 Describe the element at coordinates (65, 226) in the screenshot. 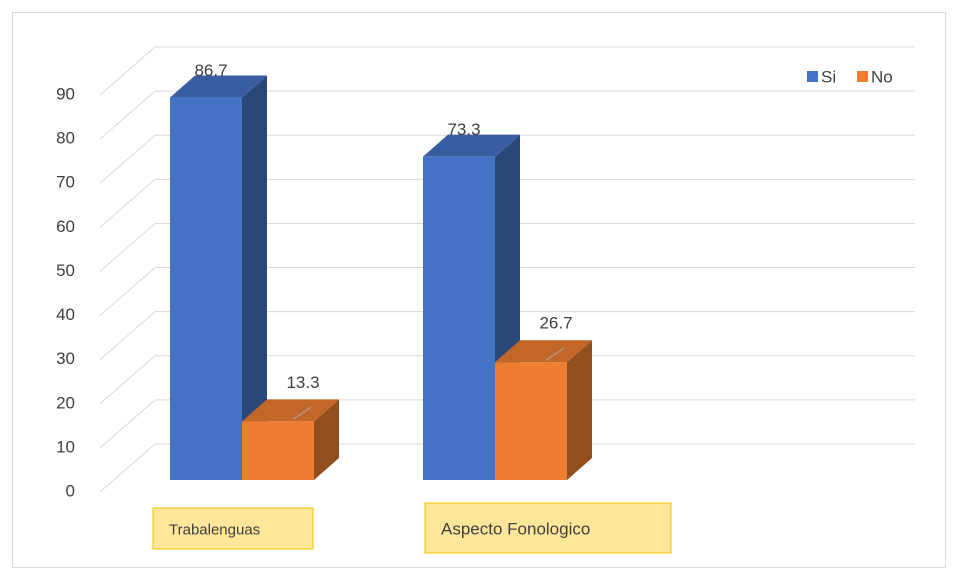

I see `y-tick-label: 60` at that location.